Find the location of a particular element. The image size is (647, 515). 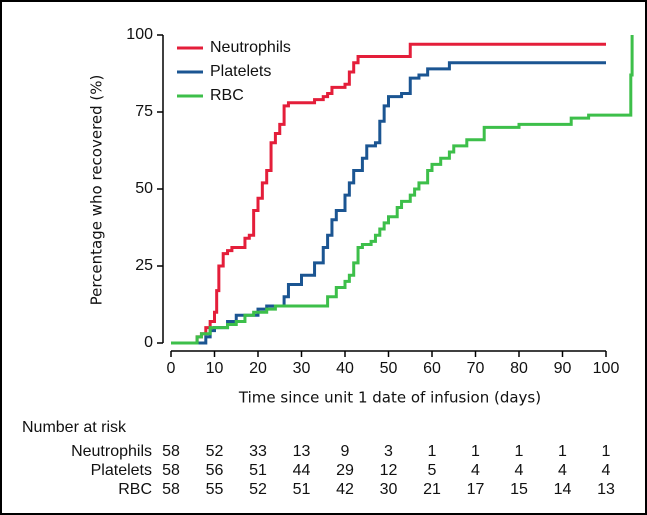

x-tick-label: 30 is located at coordinates (302, 368).